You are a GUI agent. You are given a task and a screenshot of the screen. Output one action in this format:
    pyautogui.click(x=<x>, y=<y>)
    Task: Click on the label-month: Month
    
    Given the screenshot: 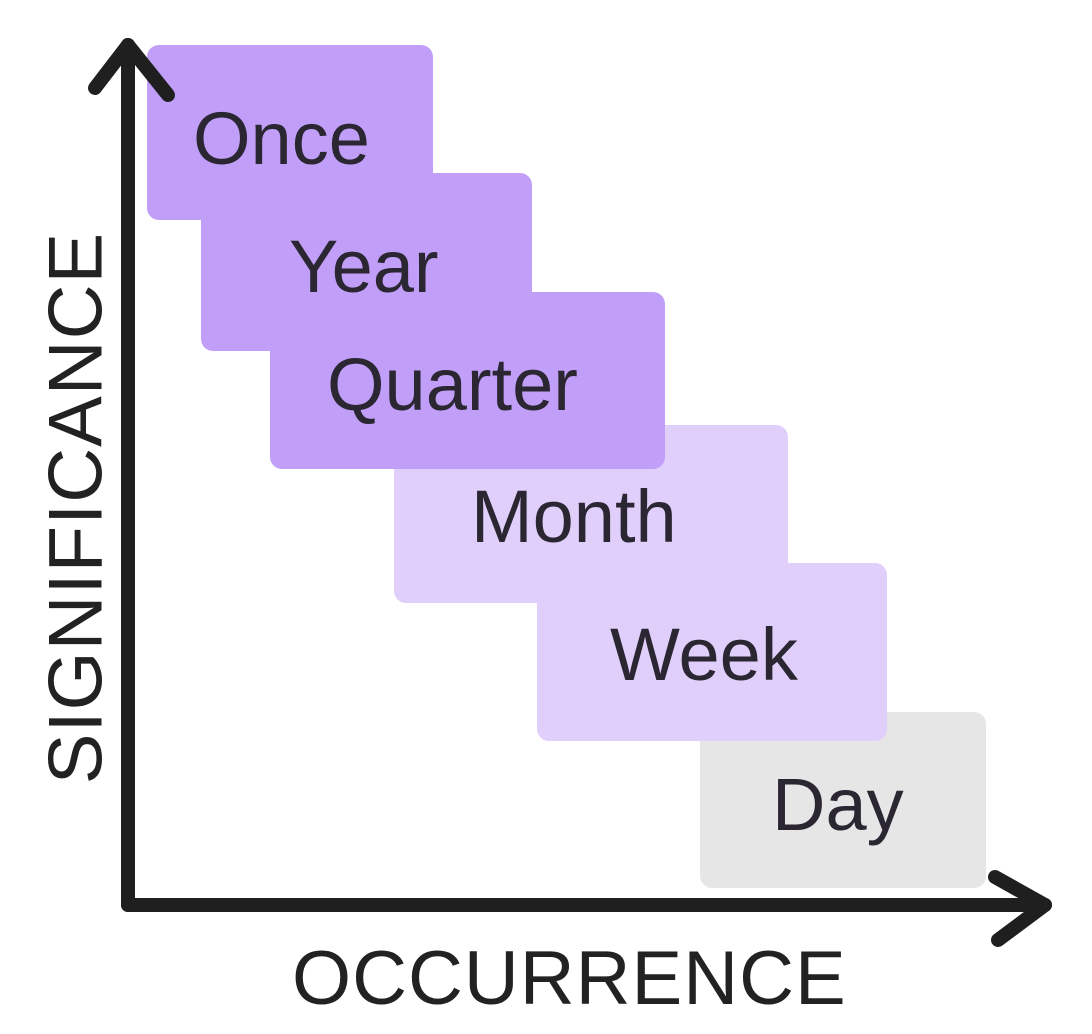 What is the action you would take?
    pyautogui.click(x=574, y=516)
    